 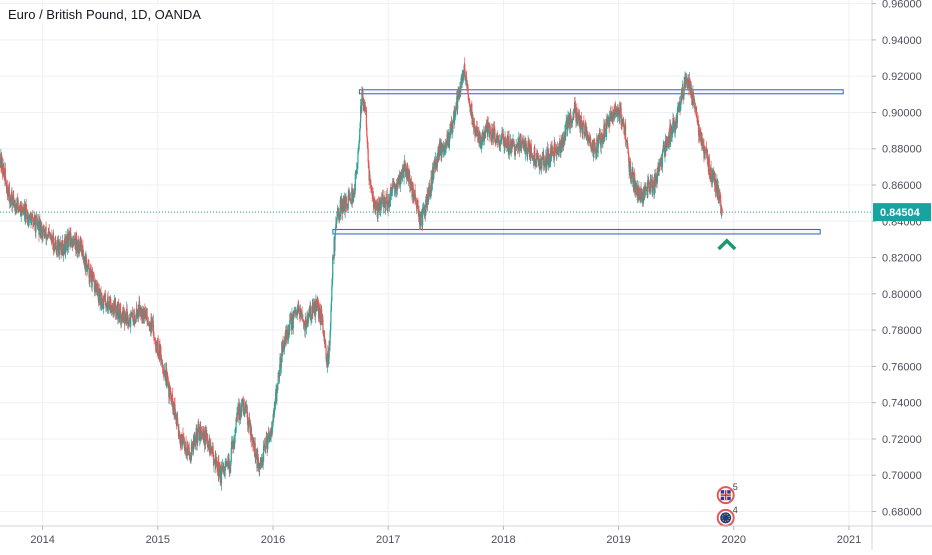 What do you see at coordinates (902, 440) in the screenshot?
I see `y-tick-label: 0.72000` at bounding box center [902, 440].